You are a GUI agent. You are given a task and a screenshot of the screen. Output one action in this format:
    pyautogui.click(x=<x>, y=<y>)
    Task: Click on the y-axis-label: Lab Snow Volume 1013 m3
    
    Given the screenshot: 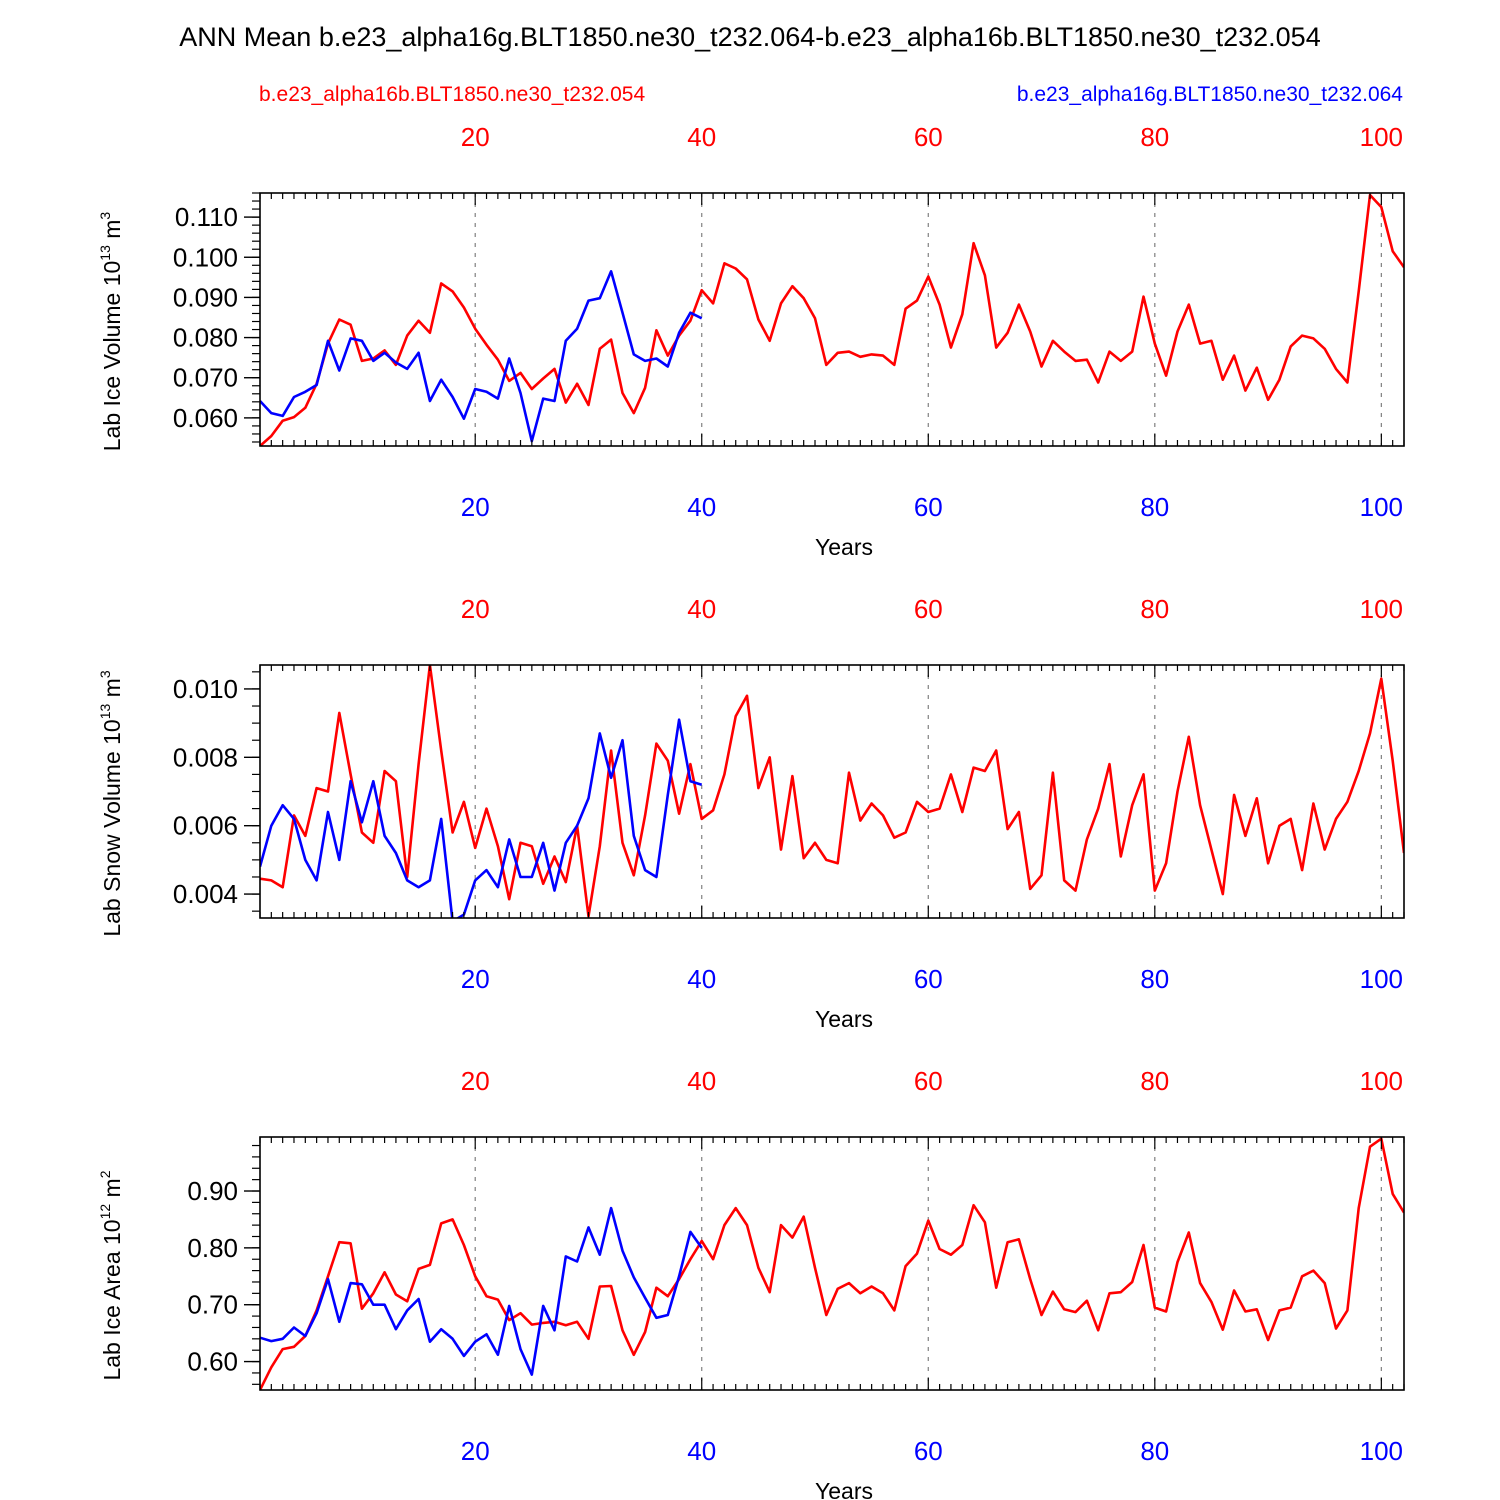 What is the action you would take?
    pyautogui.click(x=111, y=803)
    